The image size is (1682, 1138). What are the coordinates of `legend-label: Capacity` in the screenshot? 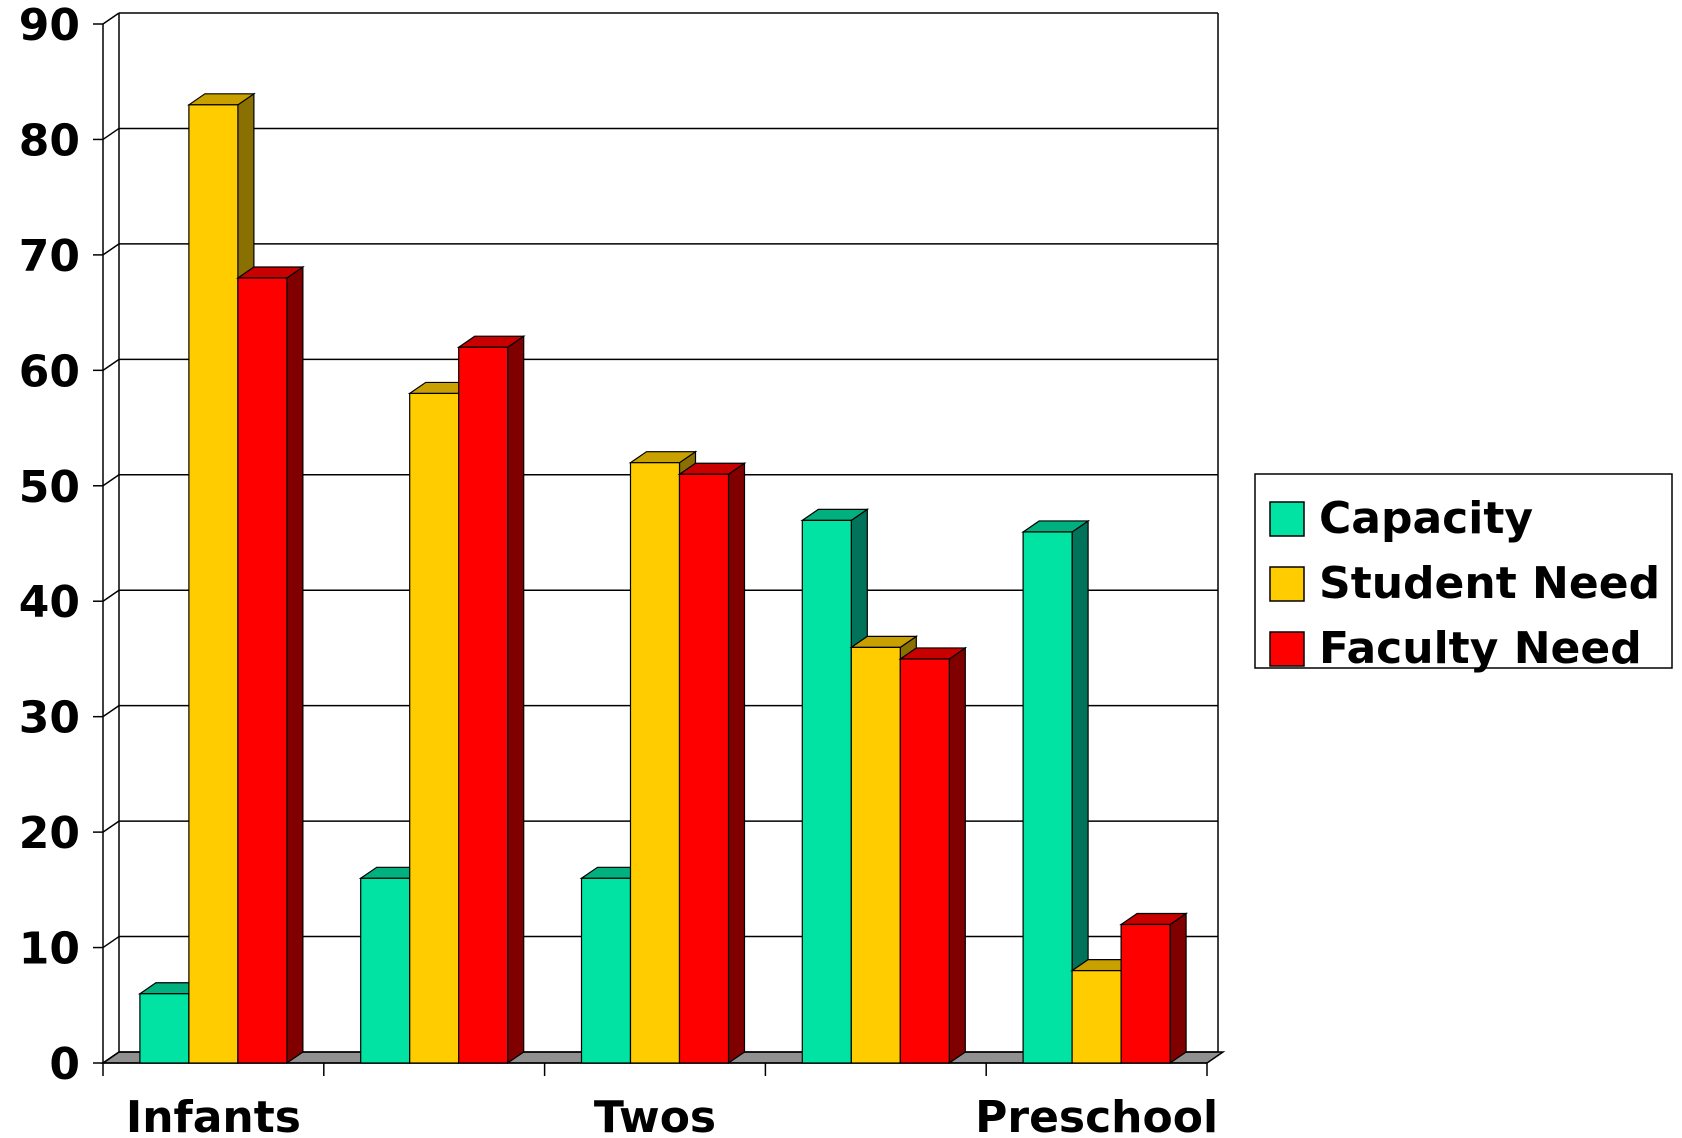 It's located at (1426, 518).